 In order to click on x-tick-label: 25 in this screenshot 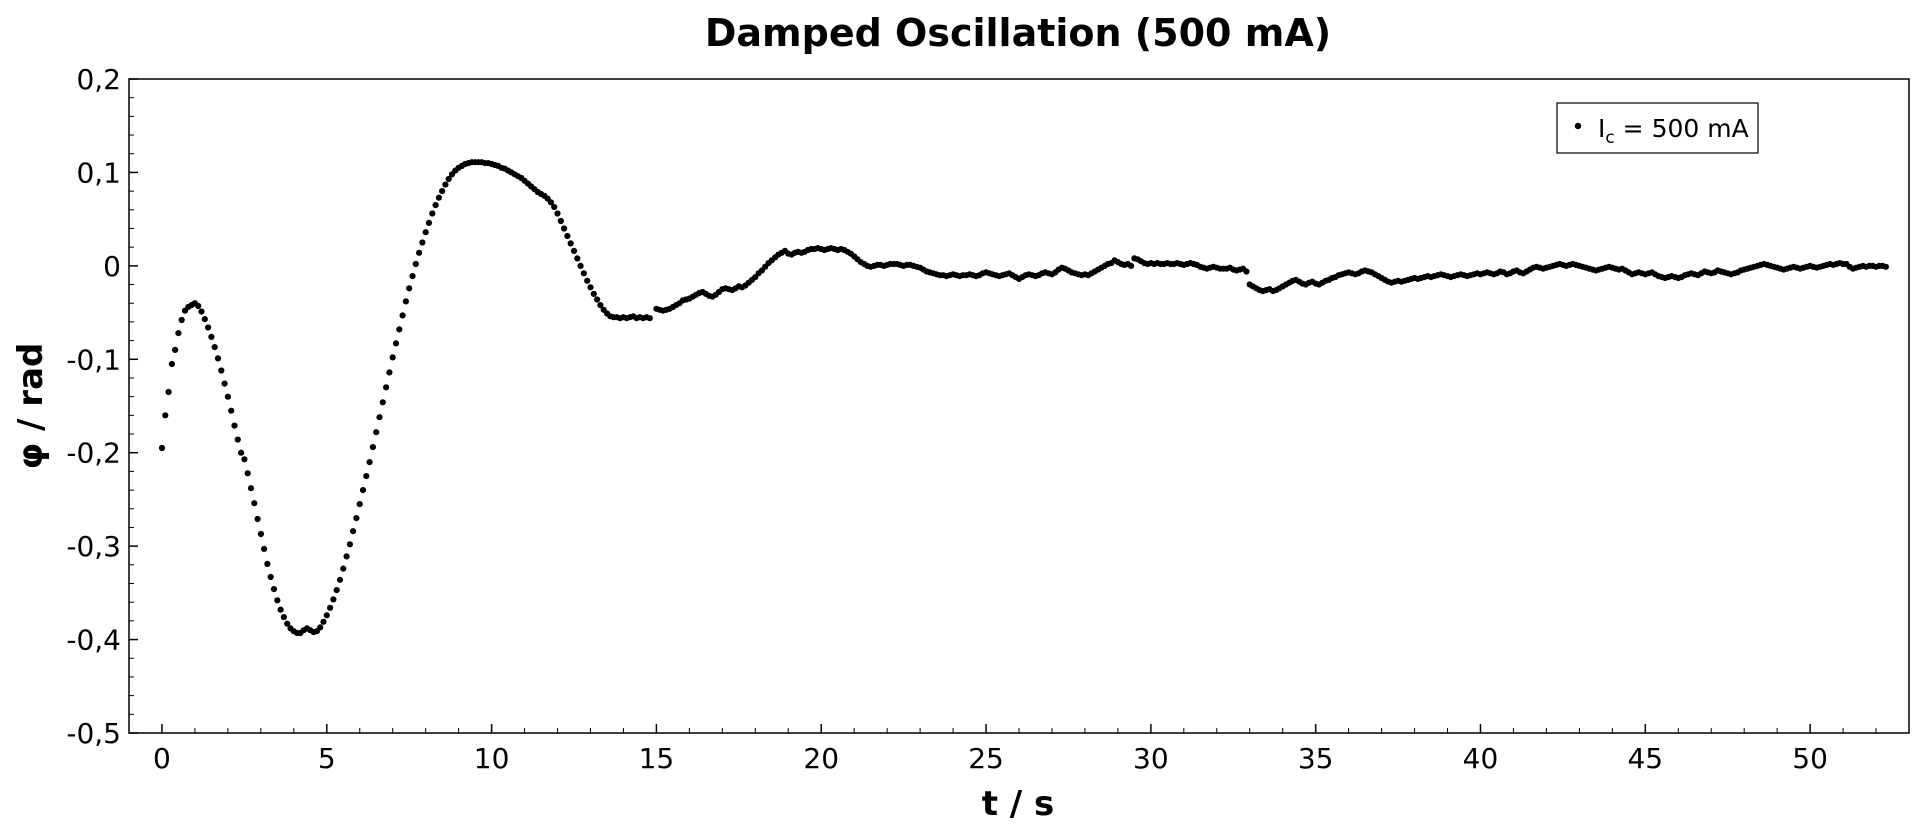, I will do `click(986, 758)`.